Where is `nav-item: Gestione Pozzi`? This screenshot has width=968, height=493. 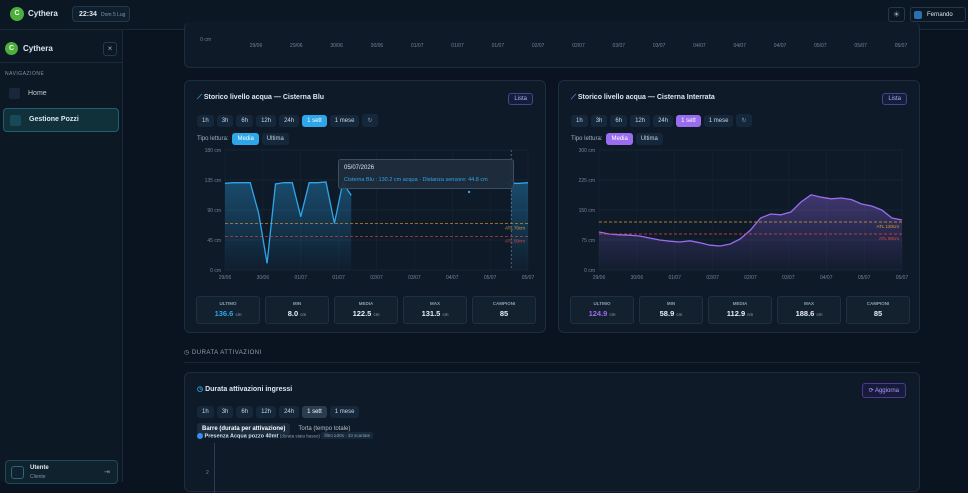 nav-item: Gestione Pozzi is located at coordinates (61, 120).